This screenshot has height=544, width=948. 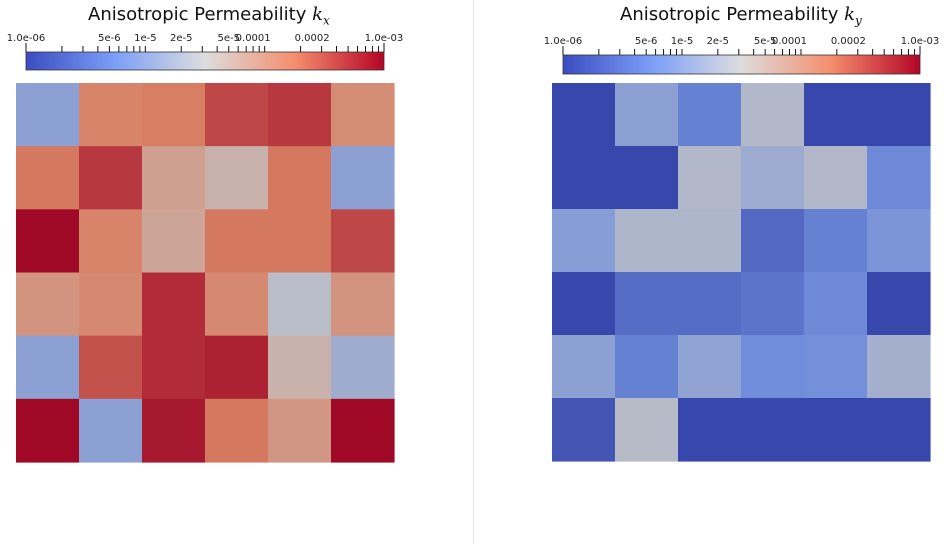 What do you see at coordinates (326, 20) in the screenshot?
I see `chart-title-subscript: x` at bounding box center [326, 20].